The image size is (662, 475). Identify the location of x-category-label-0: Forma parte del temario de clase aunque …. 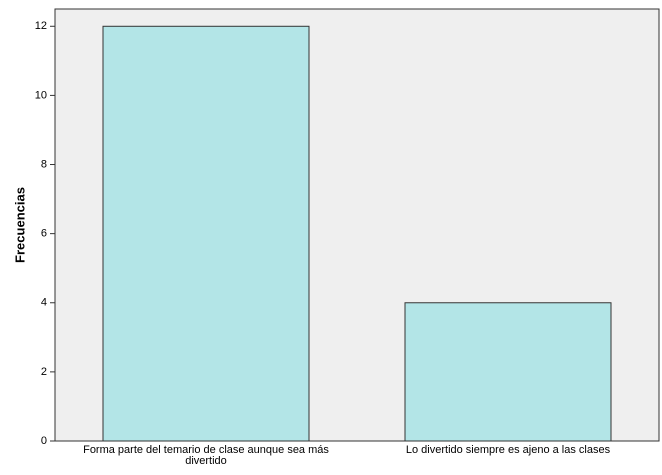
(206, 455).